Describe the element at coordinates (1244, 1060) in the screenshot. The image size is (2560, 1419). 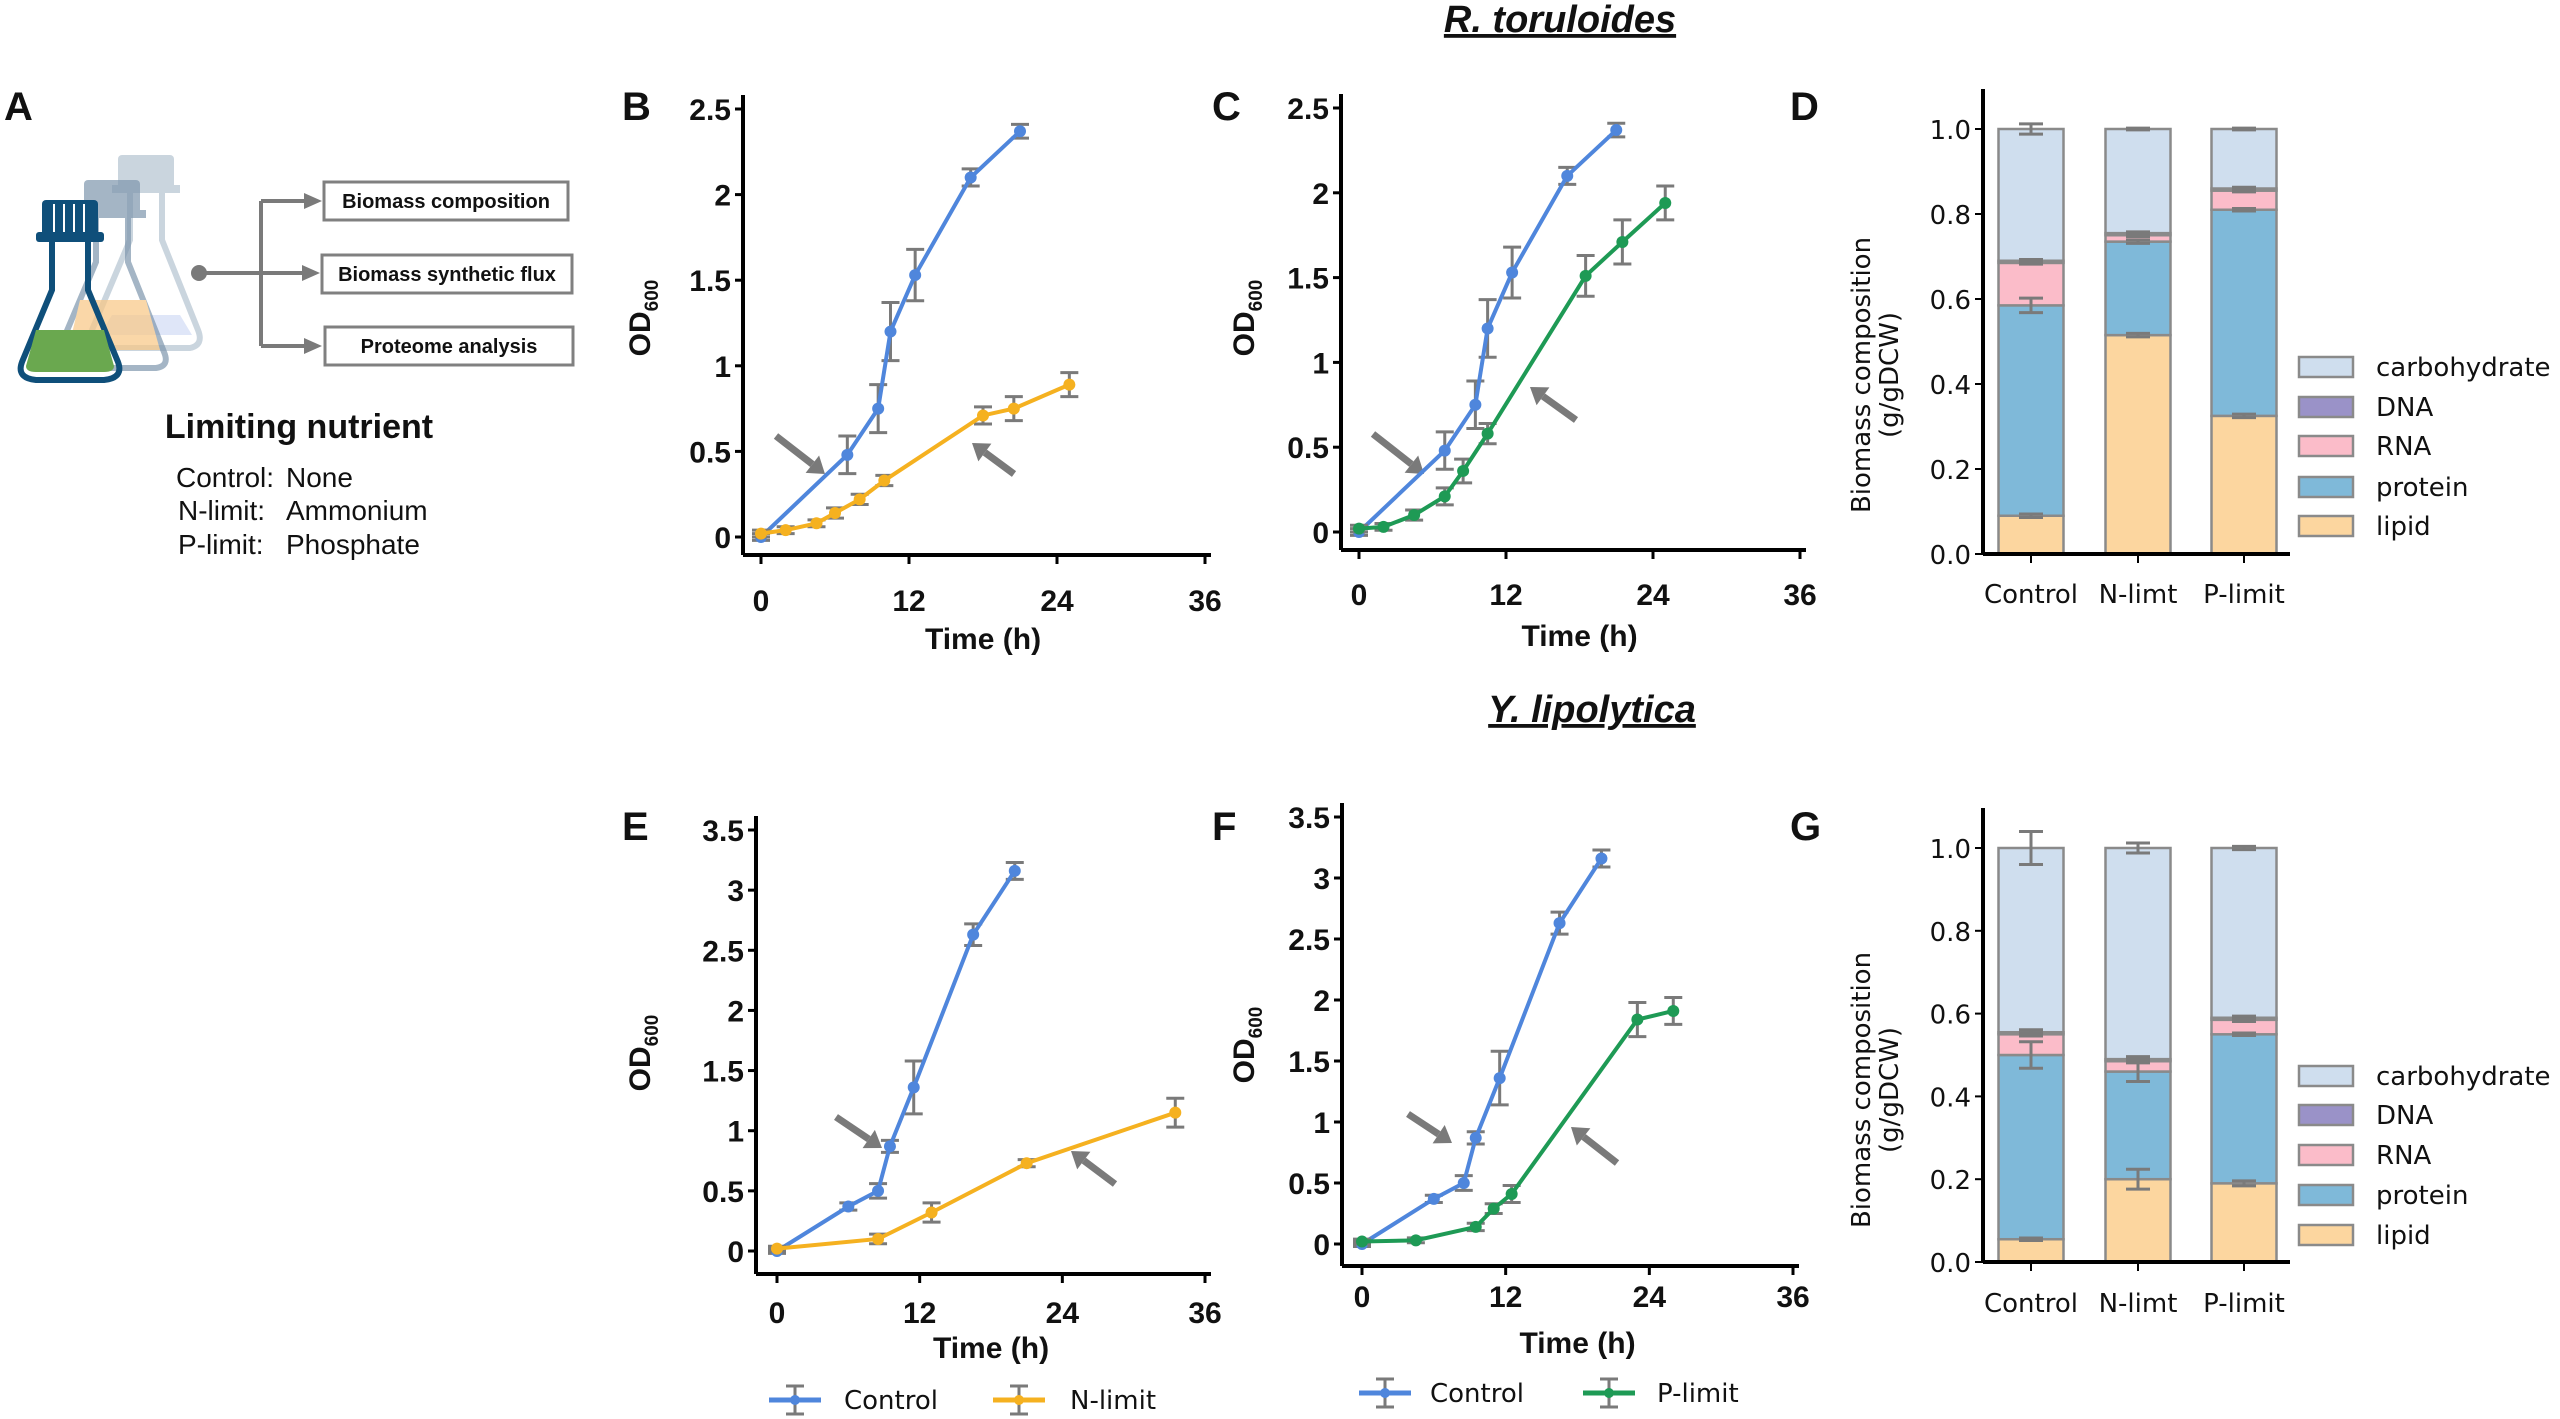
I see `y-axis-label-main: OD` at that location.